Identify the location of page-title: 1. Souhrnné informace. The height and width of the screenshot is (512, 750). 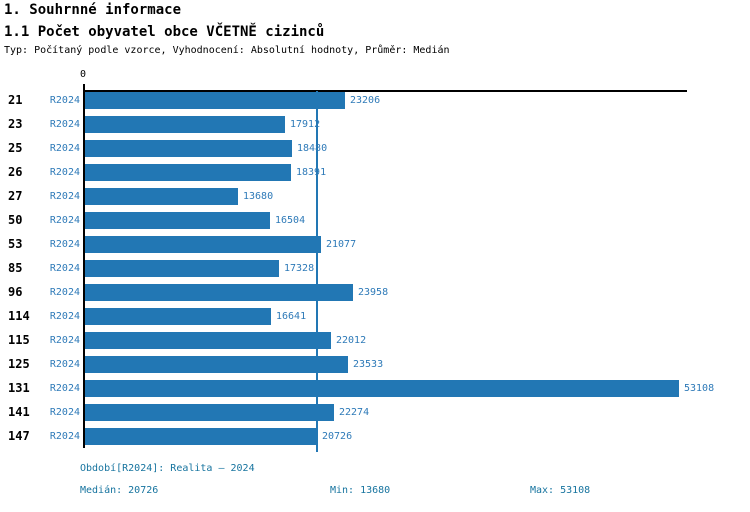
(93, 10).